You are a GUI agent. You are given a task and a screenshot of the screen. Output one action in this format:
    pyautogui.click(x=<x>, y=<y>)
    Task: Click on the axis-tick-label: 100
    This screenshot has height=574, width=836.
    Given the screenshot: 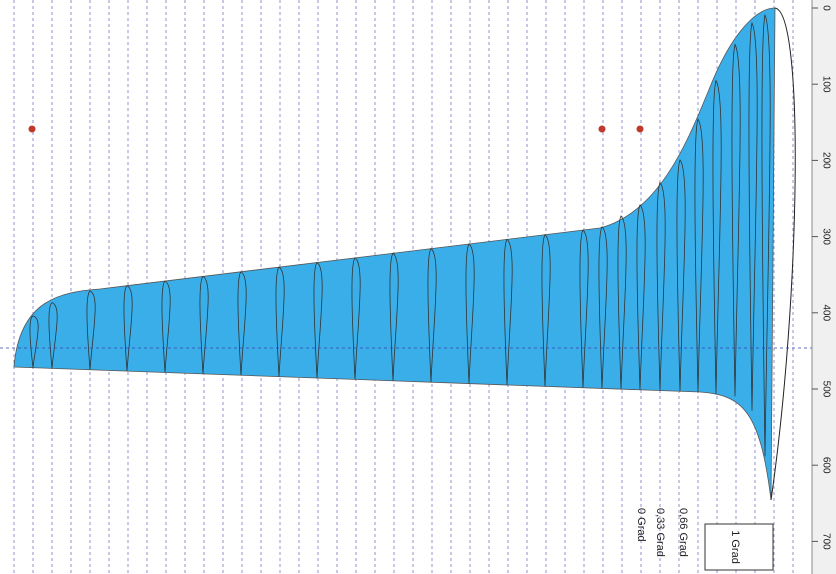 What is the action you would take?
    pyautogui.click(x=825, y=84)
    